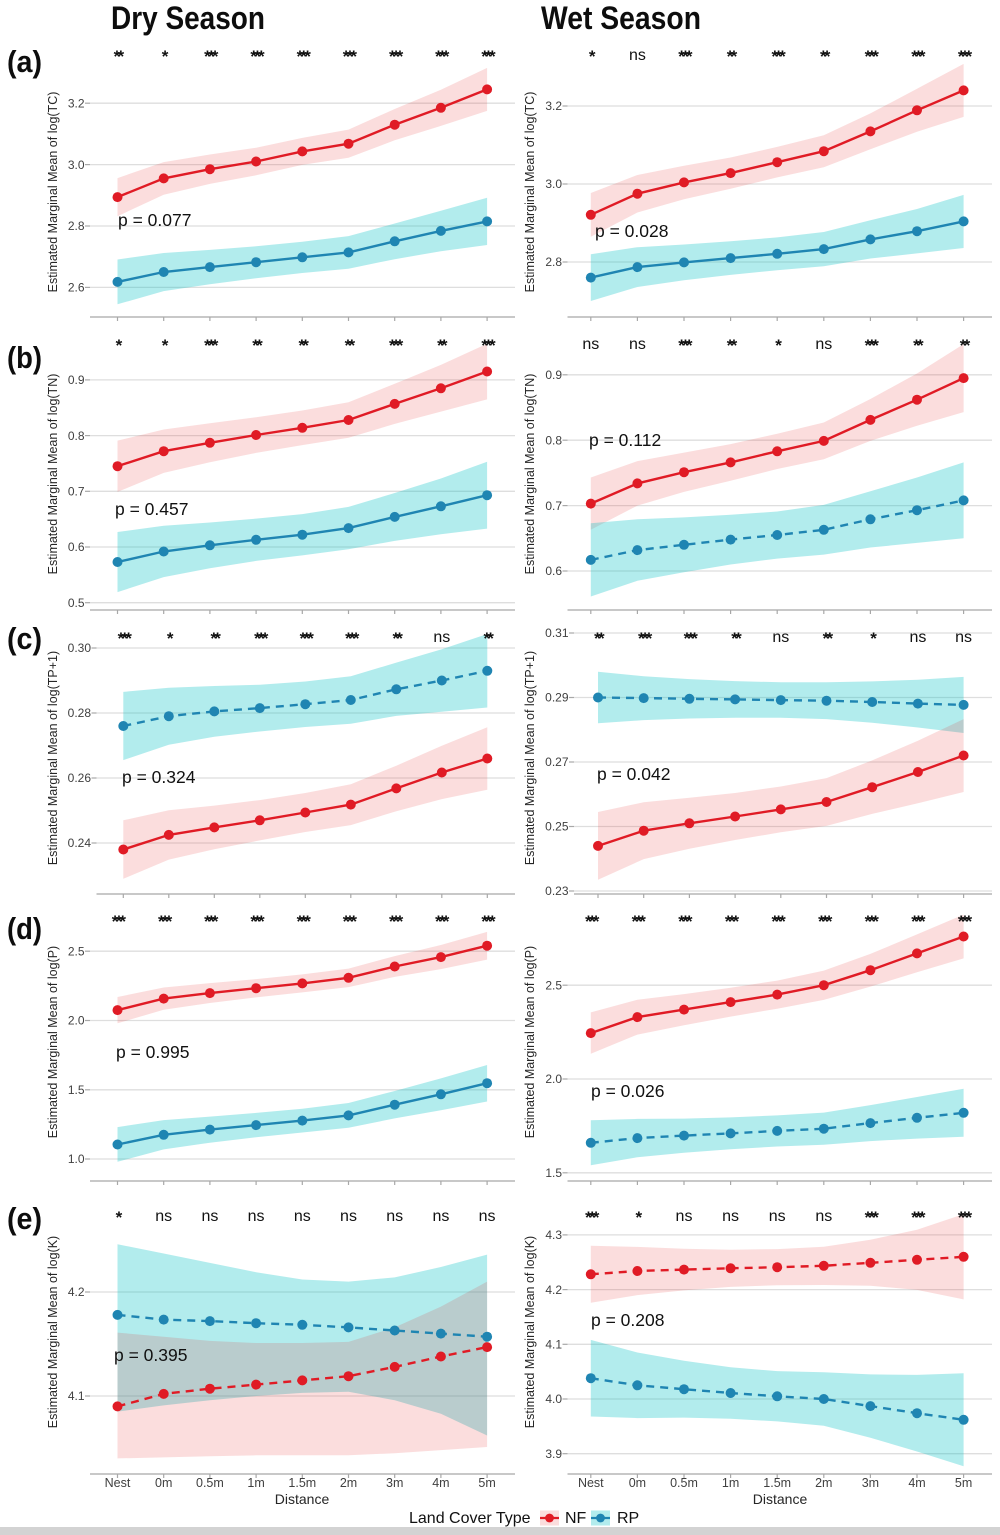 This screenshot has height=1535, width=1000. I want to click on svg-text: NF, so click(576, 1518).